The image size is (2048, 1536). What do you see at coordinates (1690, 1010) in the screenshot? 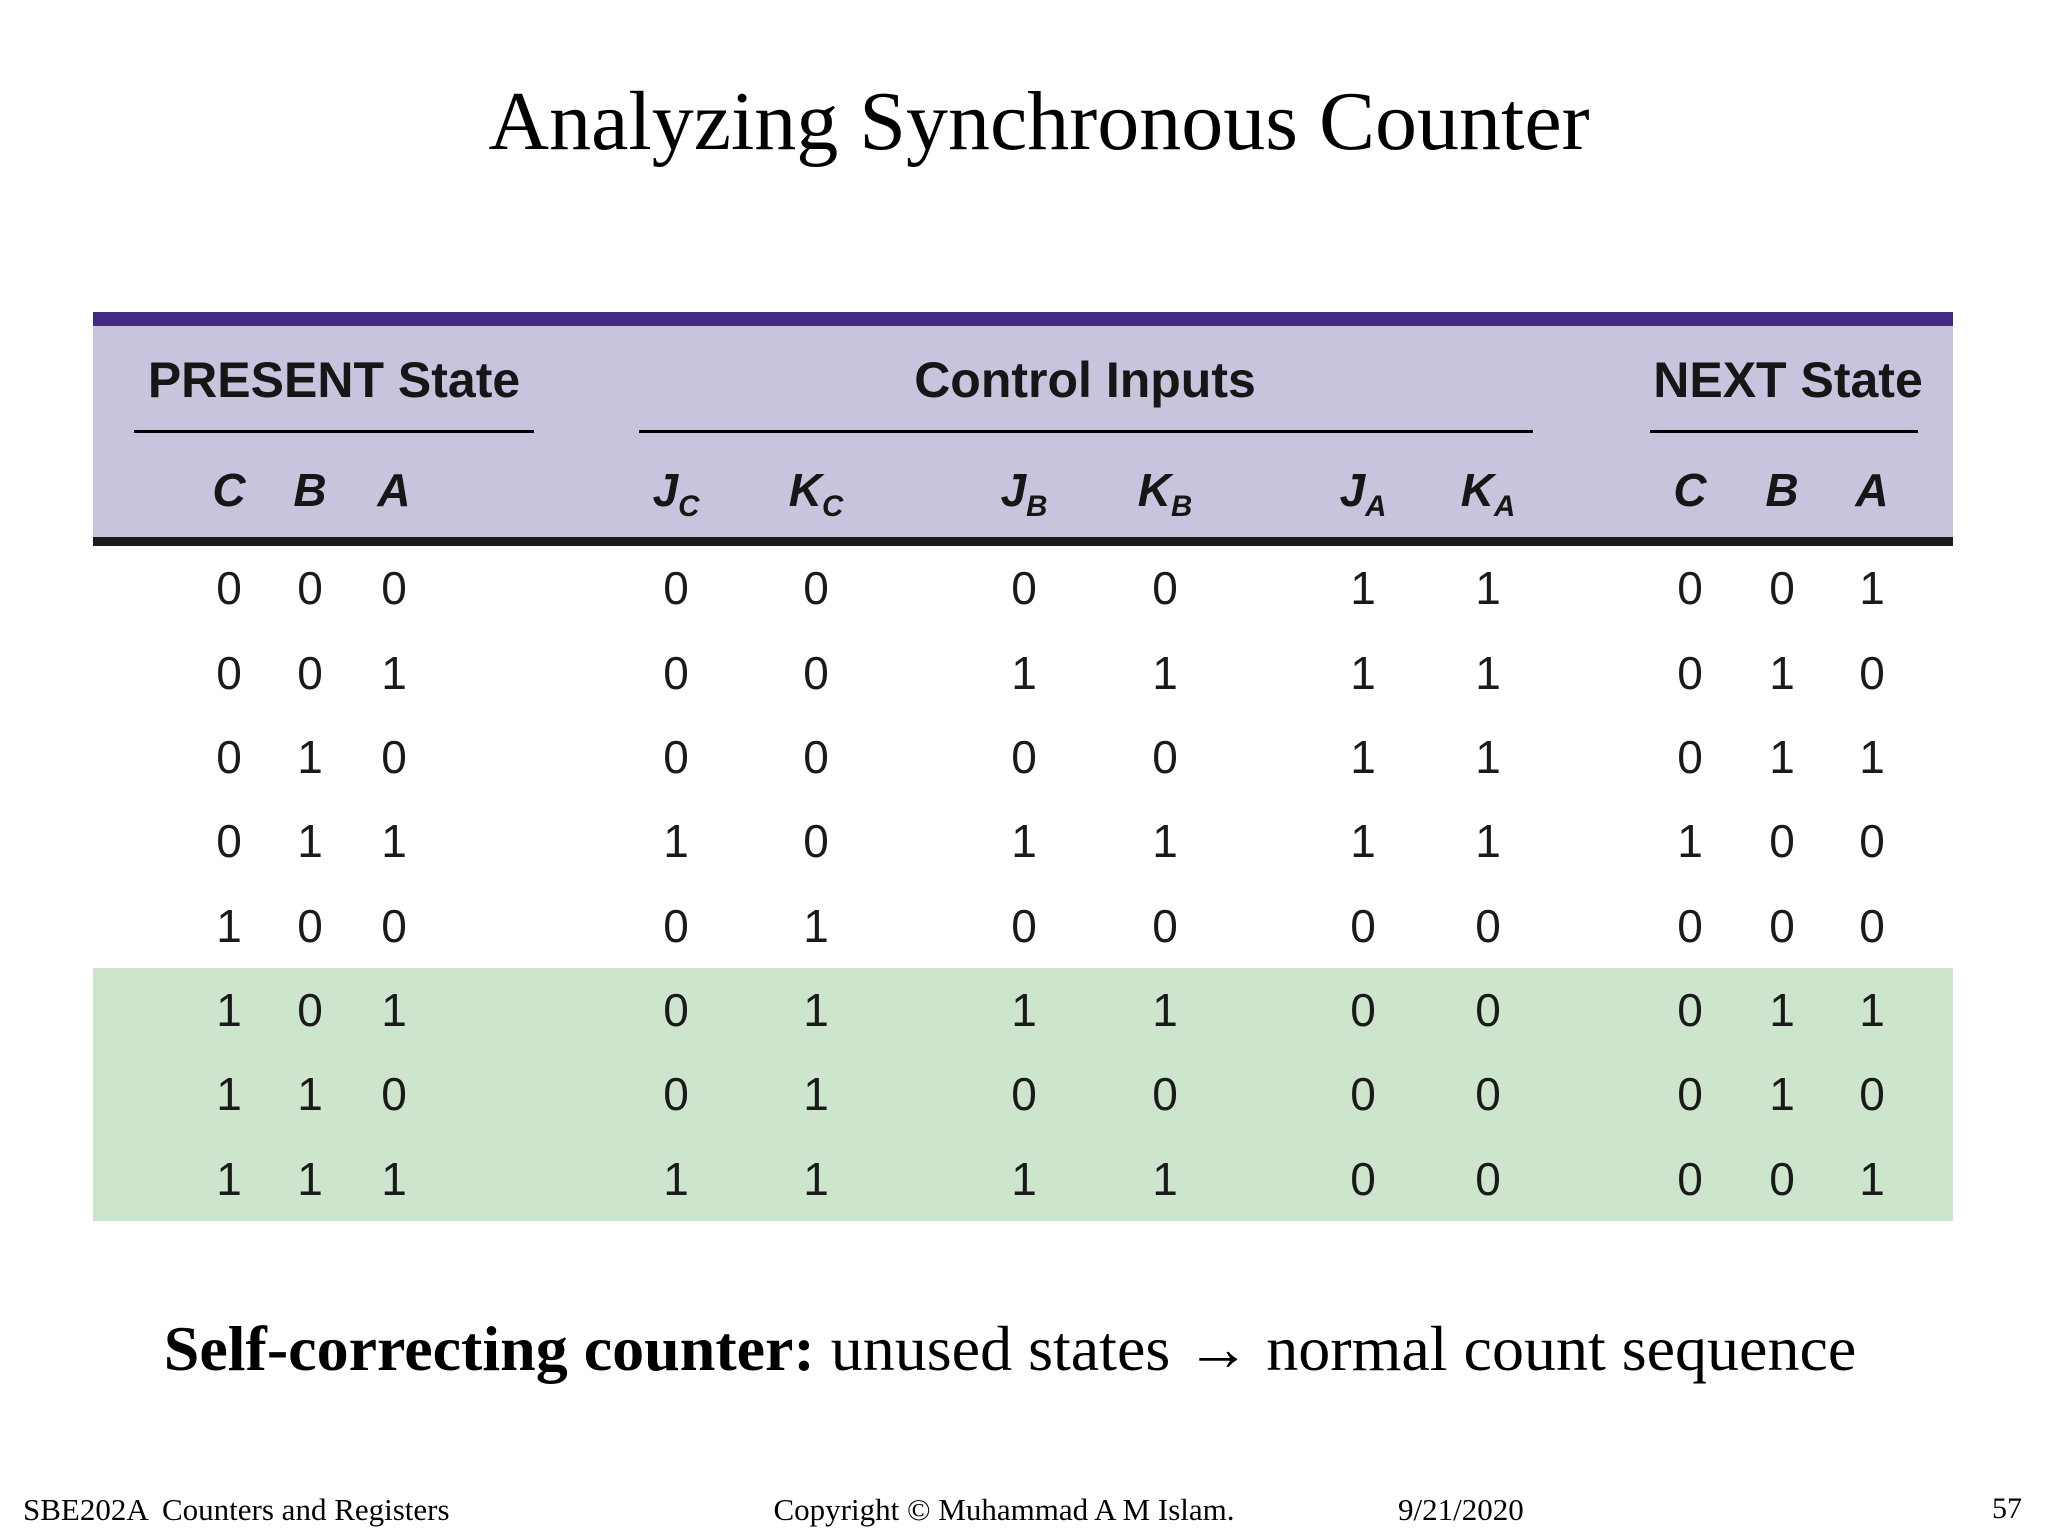
I see `cell-5-9: 0` at bounding box center [1690, 1010].